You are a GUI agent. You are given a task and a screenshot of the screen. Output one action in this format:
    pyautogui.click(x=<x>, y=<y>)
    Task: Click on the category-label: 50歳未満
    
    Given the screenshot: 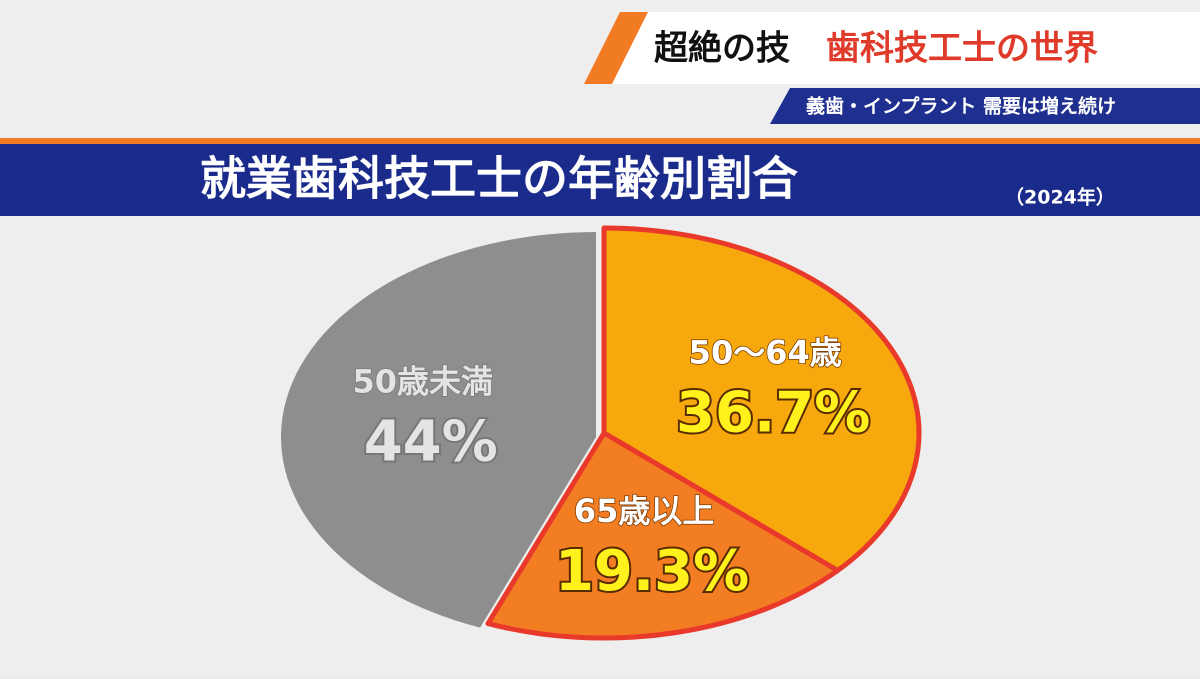 What is the action you would take?
    pyautogui.click(x=422, y=381)
    